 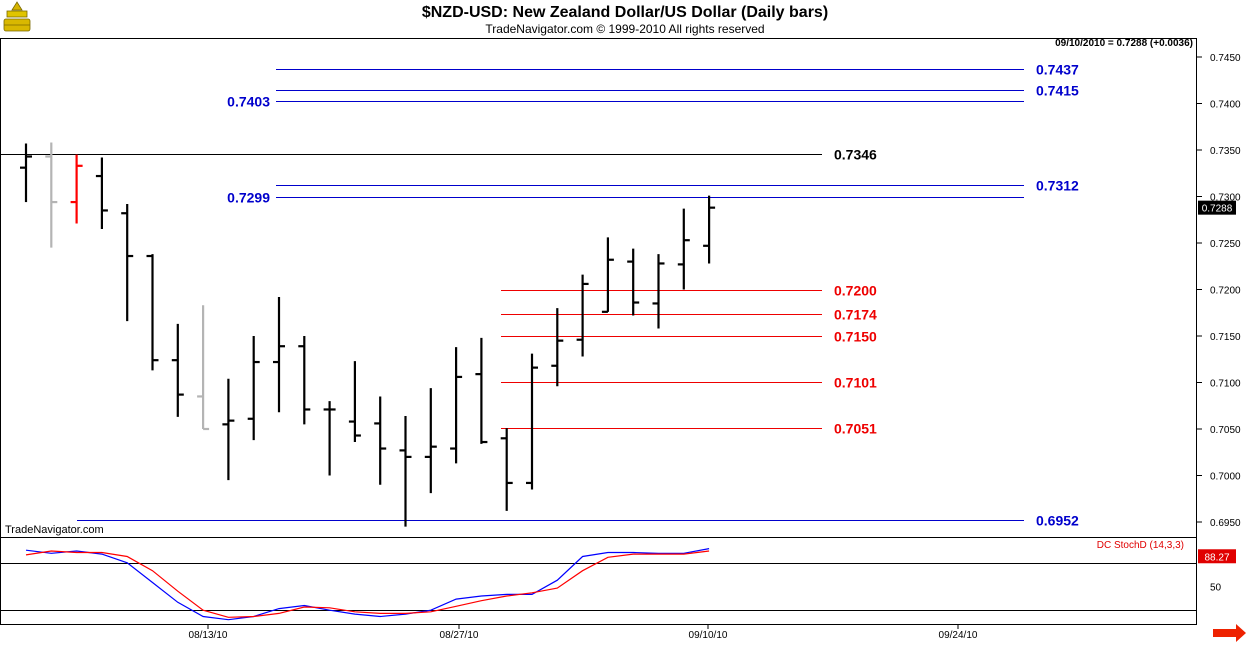 I want to click on level-label-0.7200: 0.7200, so click(x=855, y=291).